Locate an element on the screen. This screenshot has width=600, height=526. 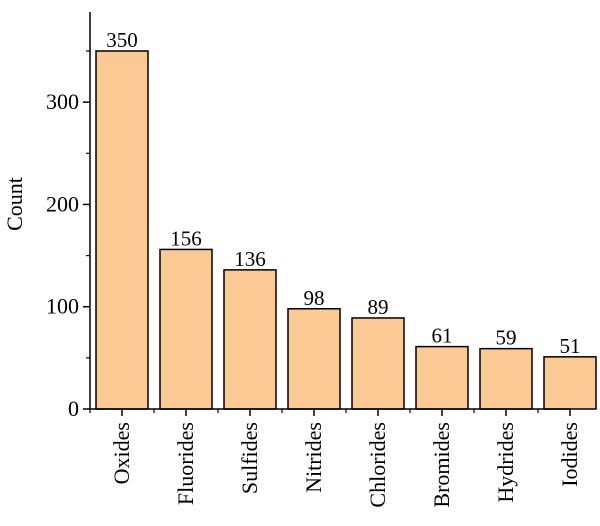
x-tick-label: Oxides is located at coordinates (121, 453).